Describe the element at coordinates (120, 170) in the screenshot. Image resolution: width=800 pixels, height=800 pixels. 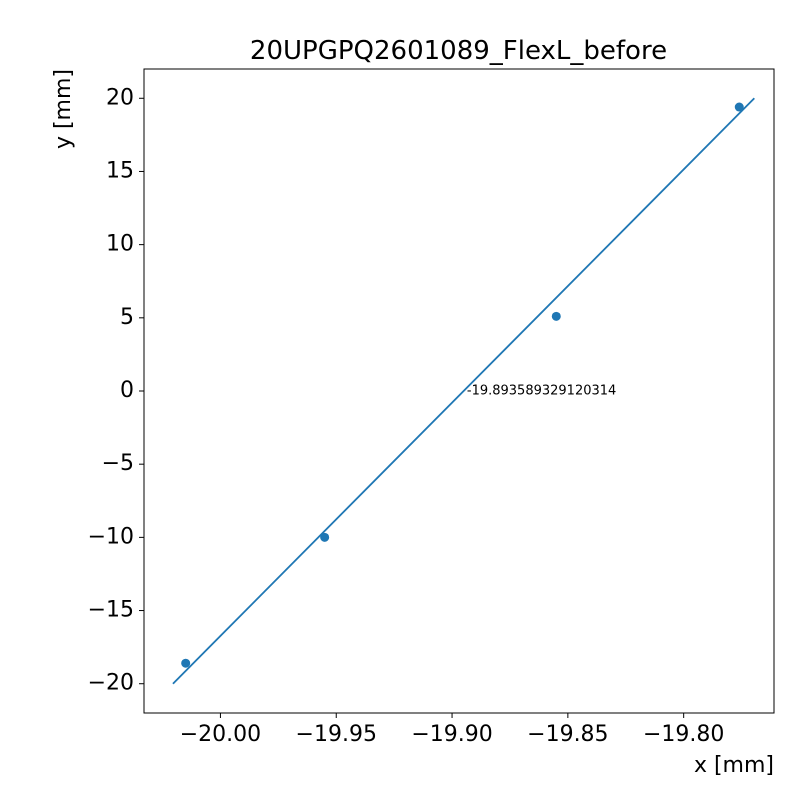
I see `y-tick-label: 15` at that location.